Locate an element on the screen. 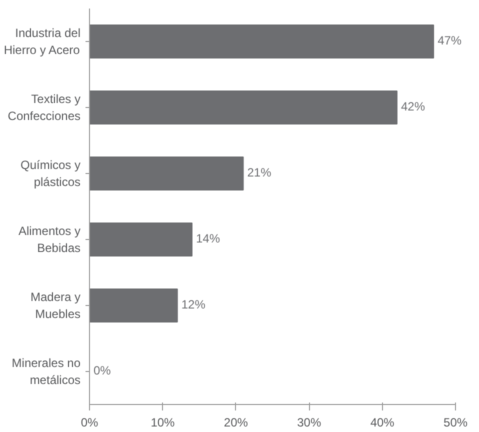  data-label: 0% is located at coordinates (103, 371).